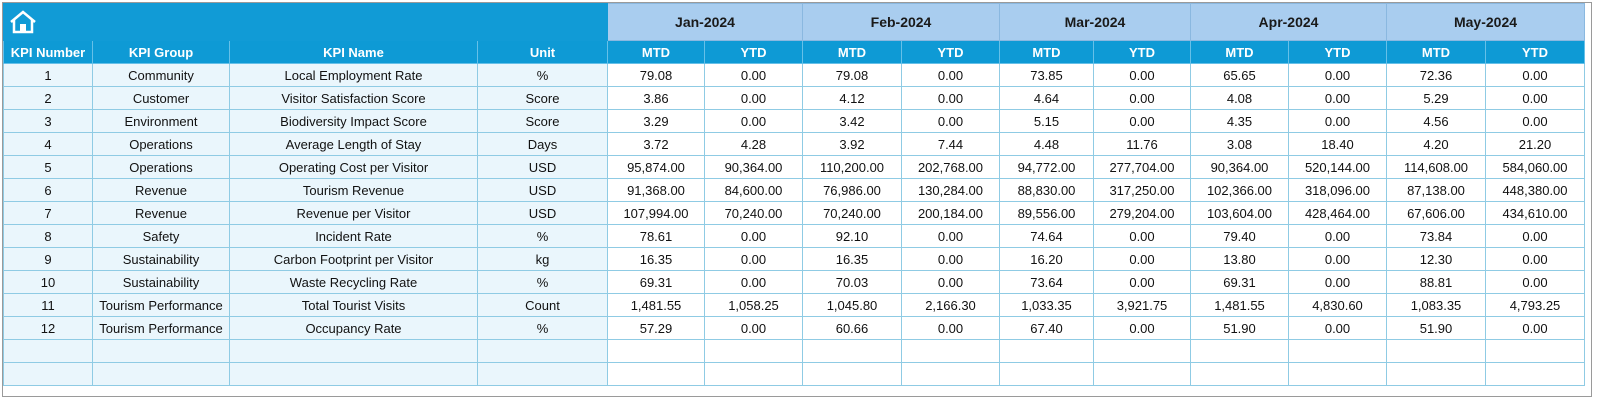 The width and height of the screenshot is (1600, 403). Describe the element at coordinates (353, 167) in the screenshot. I see `cell: Operating Cost per Visitor` at that location.